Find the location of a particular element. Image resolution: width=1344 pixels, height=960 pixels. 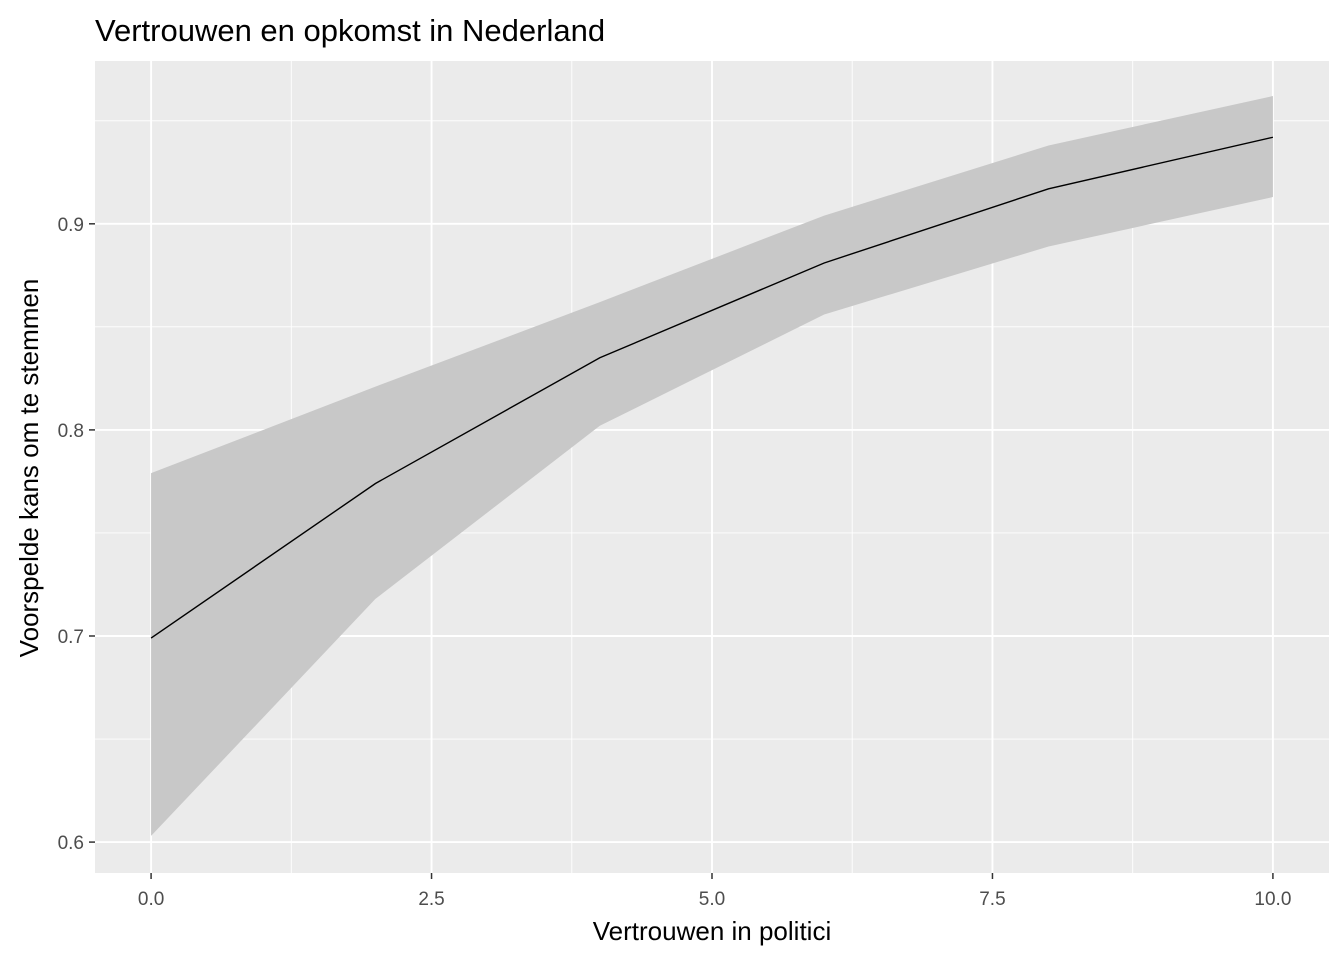

x-tick-label: 5.0 is located at coordinates (712, 899).